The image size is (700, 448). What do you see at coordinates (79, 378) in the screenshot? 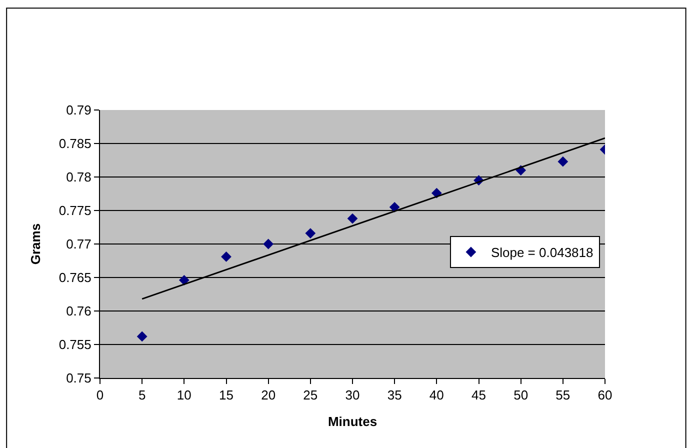
I see `y-tick-label: 0.75` at bounding box center [79, 378].